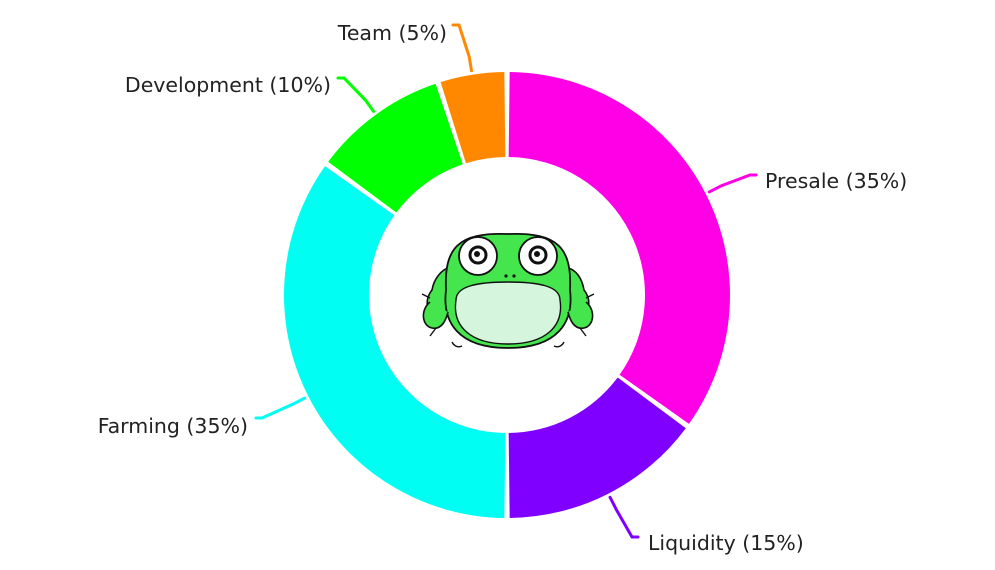 Image resolution: width=995 pixels, height=570 pixels. What do you see at coordinates (228, 85) in the screenshot?
I see `slice-label: Development (10%)` at bounding box center [228, 85].